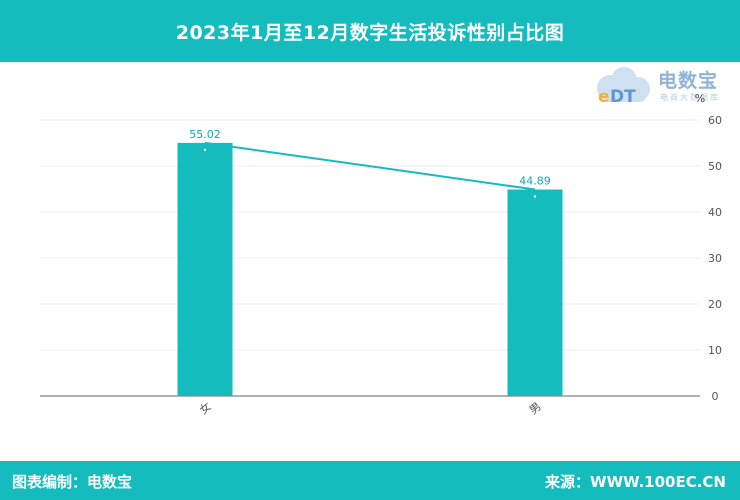 The image size is (740, 500). Describe the element at coordinates (205, 134) in the screenshot. I see `data-label: 55.02` at that location.